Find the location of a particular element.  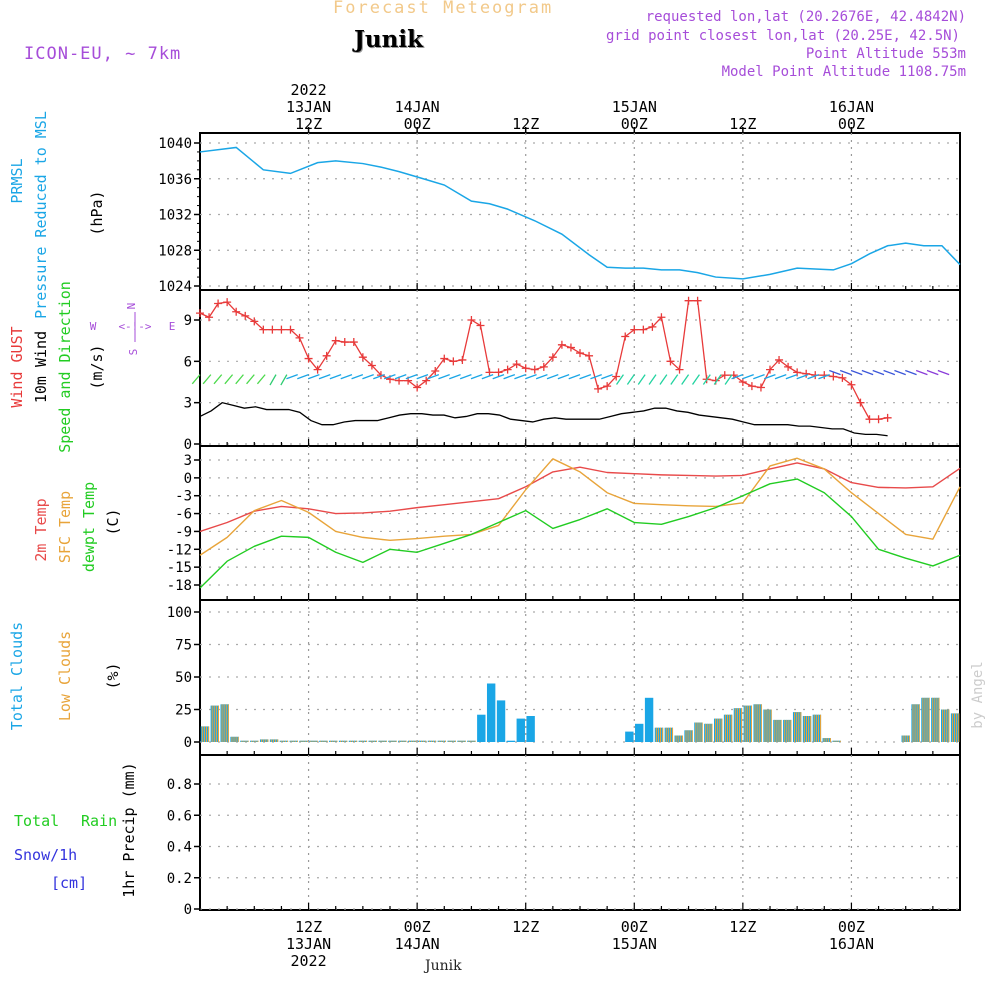

time-label-top: 15JAN is located at coordinates (634, 107).